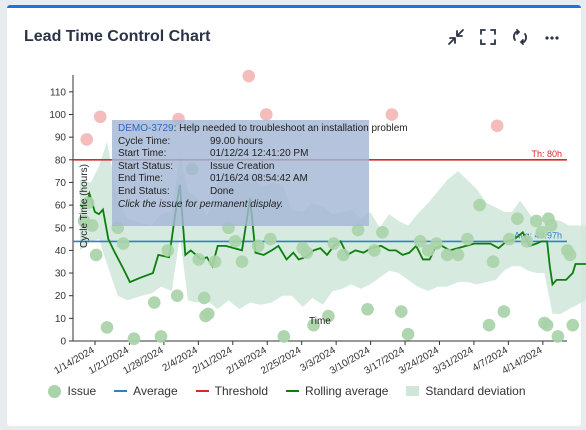 This screenshot has width=586, height=430. What do you see at coordinates (61, 251) in the screenshot?
I see `y-tick-label: 40` at bounding box center [61, 251].